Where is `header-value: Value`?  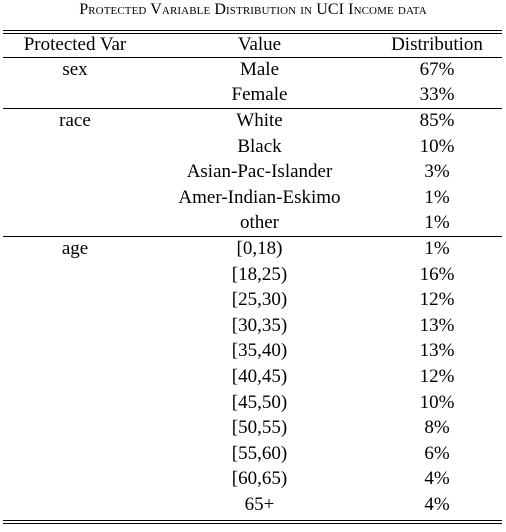 header-value: Value is located at coordinates (259, 44).